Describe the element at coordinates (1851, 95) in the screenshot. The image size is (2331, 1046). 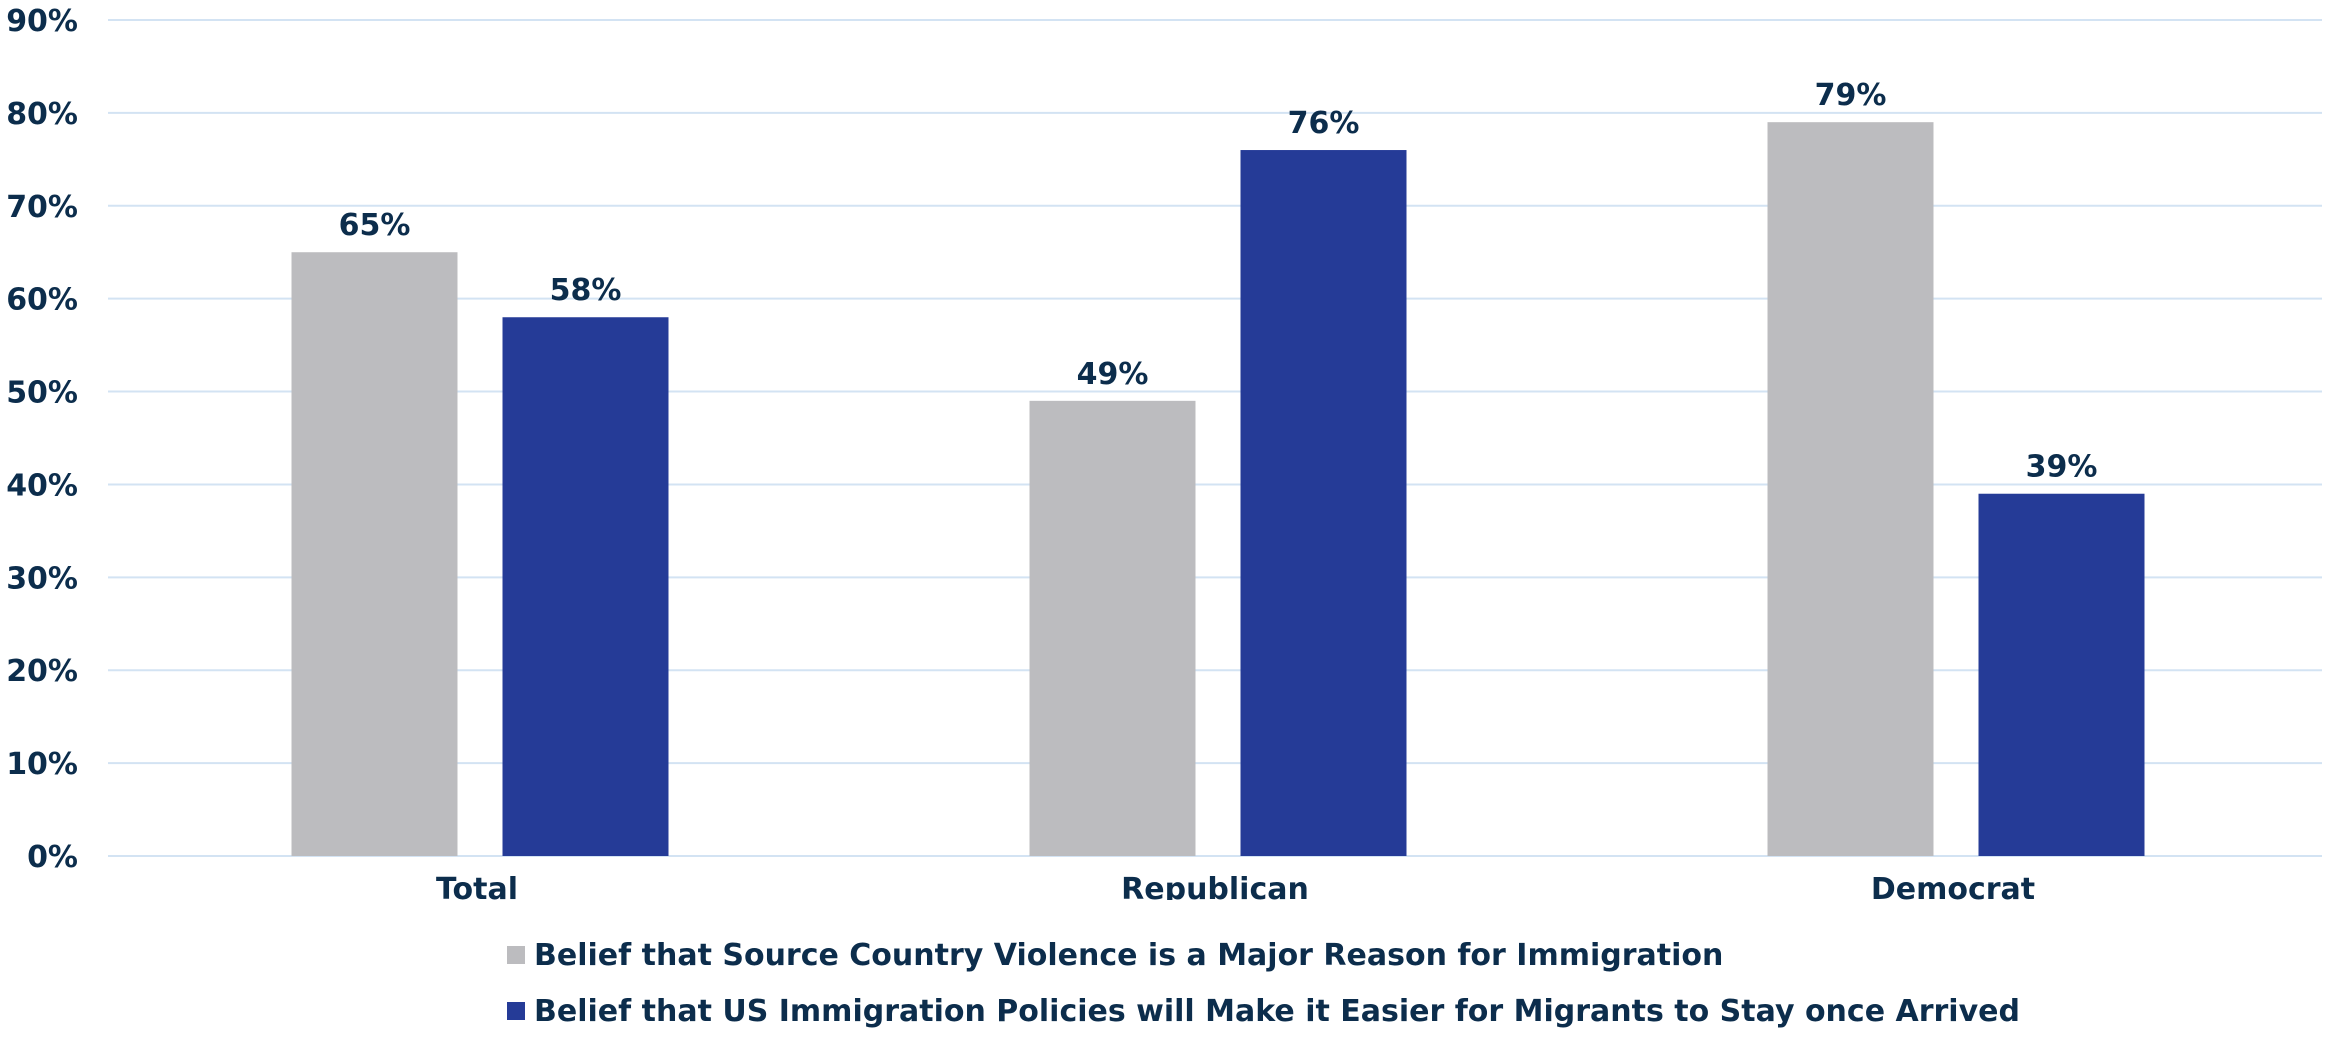
I see `data-label: 79%` at that location.